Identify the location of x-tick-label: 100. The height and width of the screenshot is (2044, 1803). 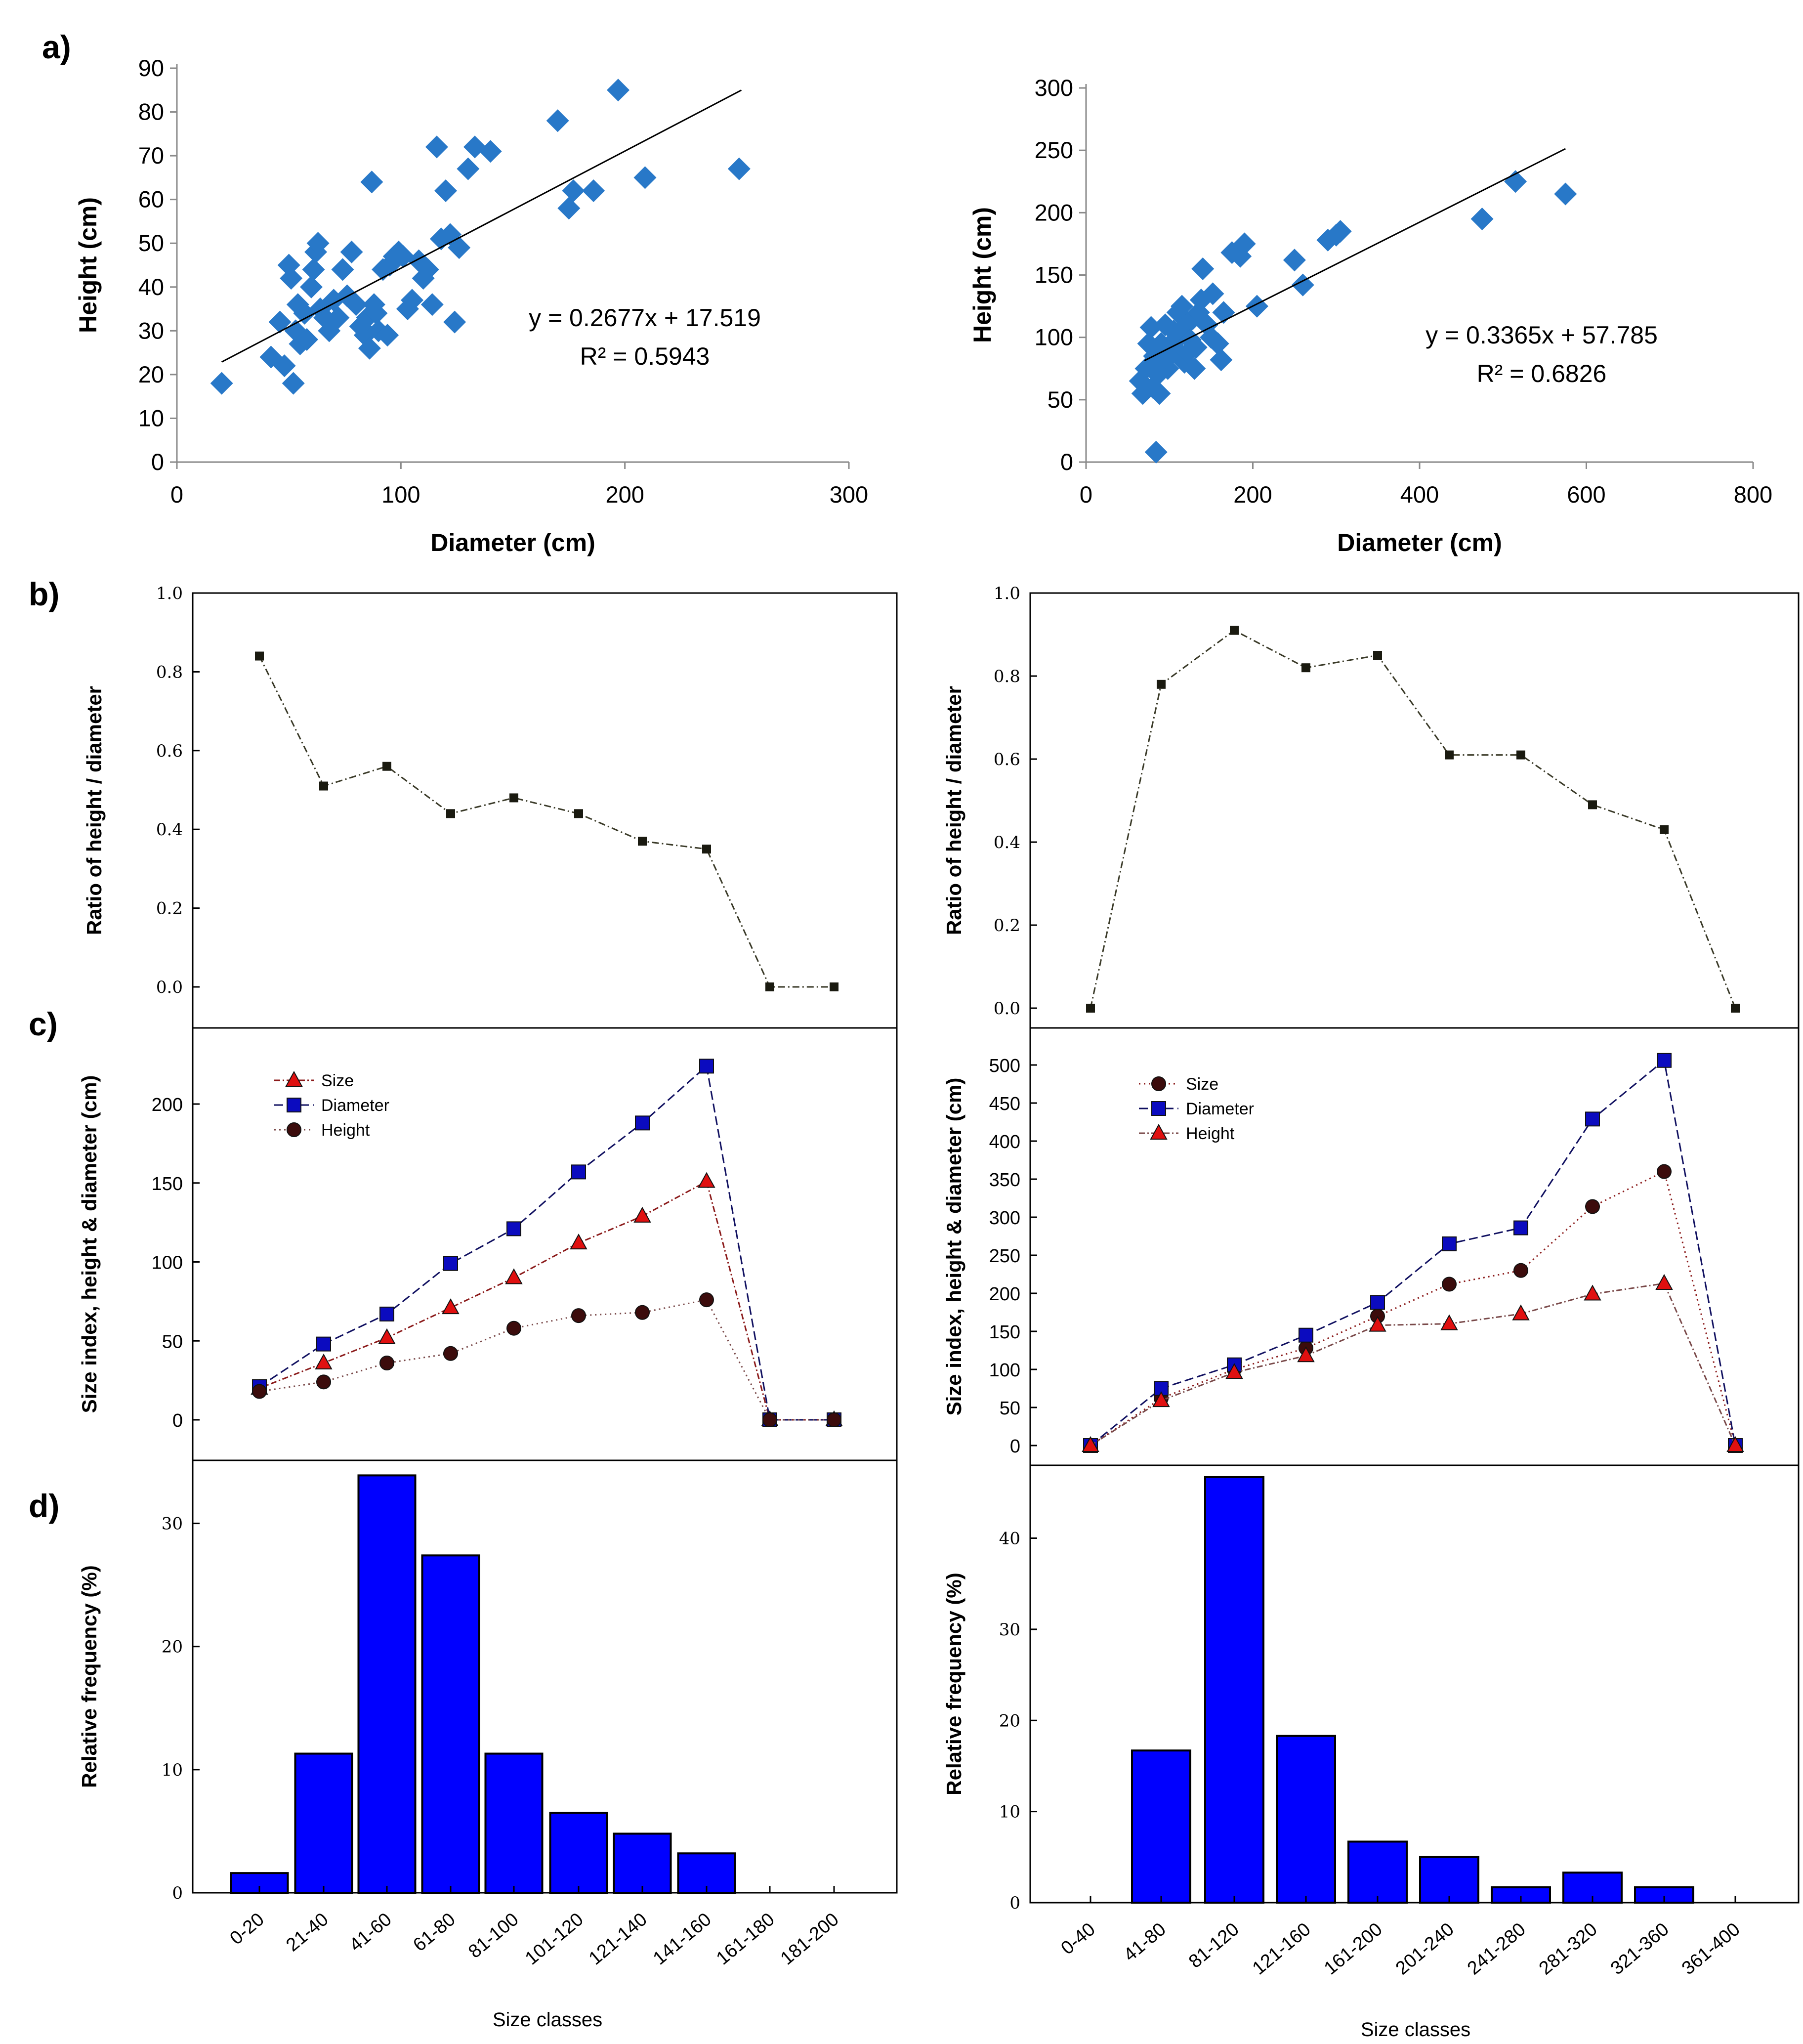
(400, 494).